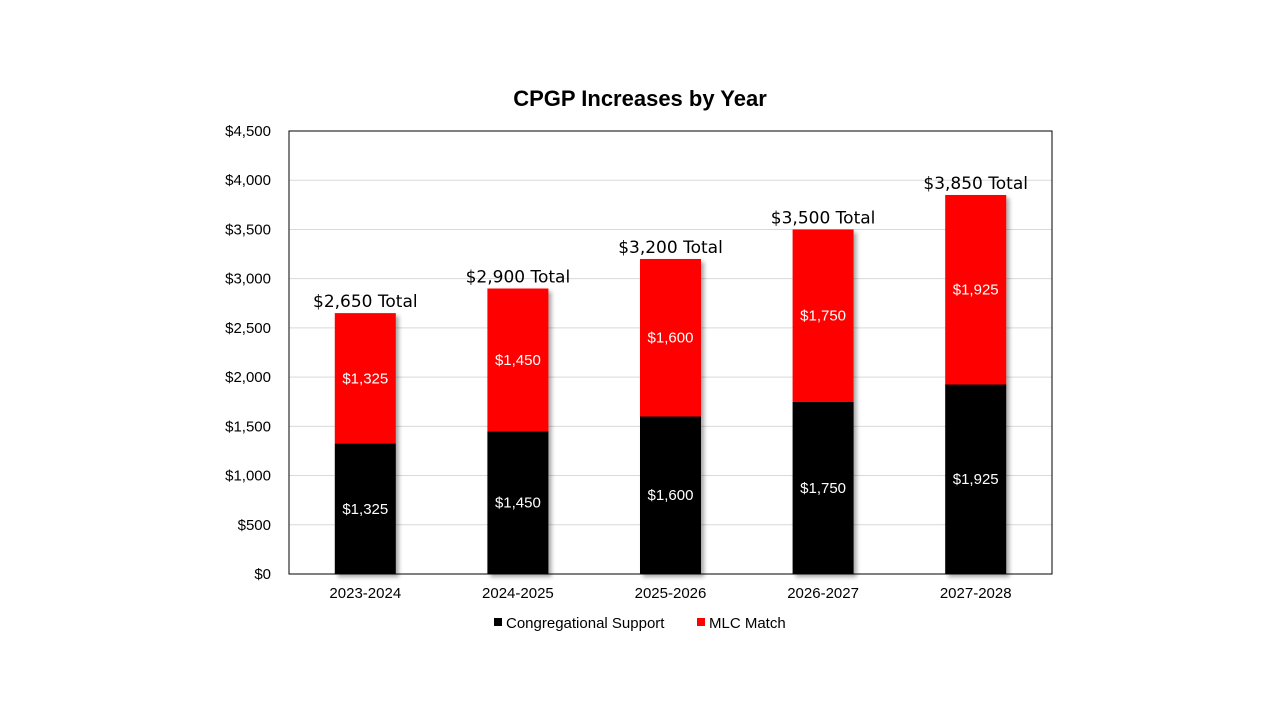 This screenshot has width=1280, height=720. I want to click on y-tick-label: $1,500, so click(248, 426).